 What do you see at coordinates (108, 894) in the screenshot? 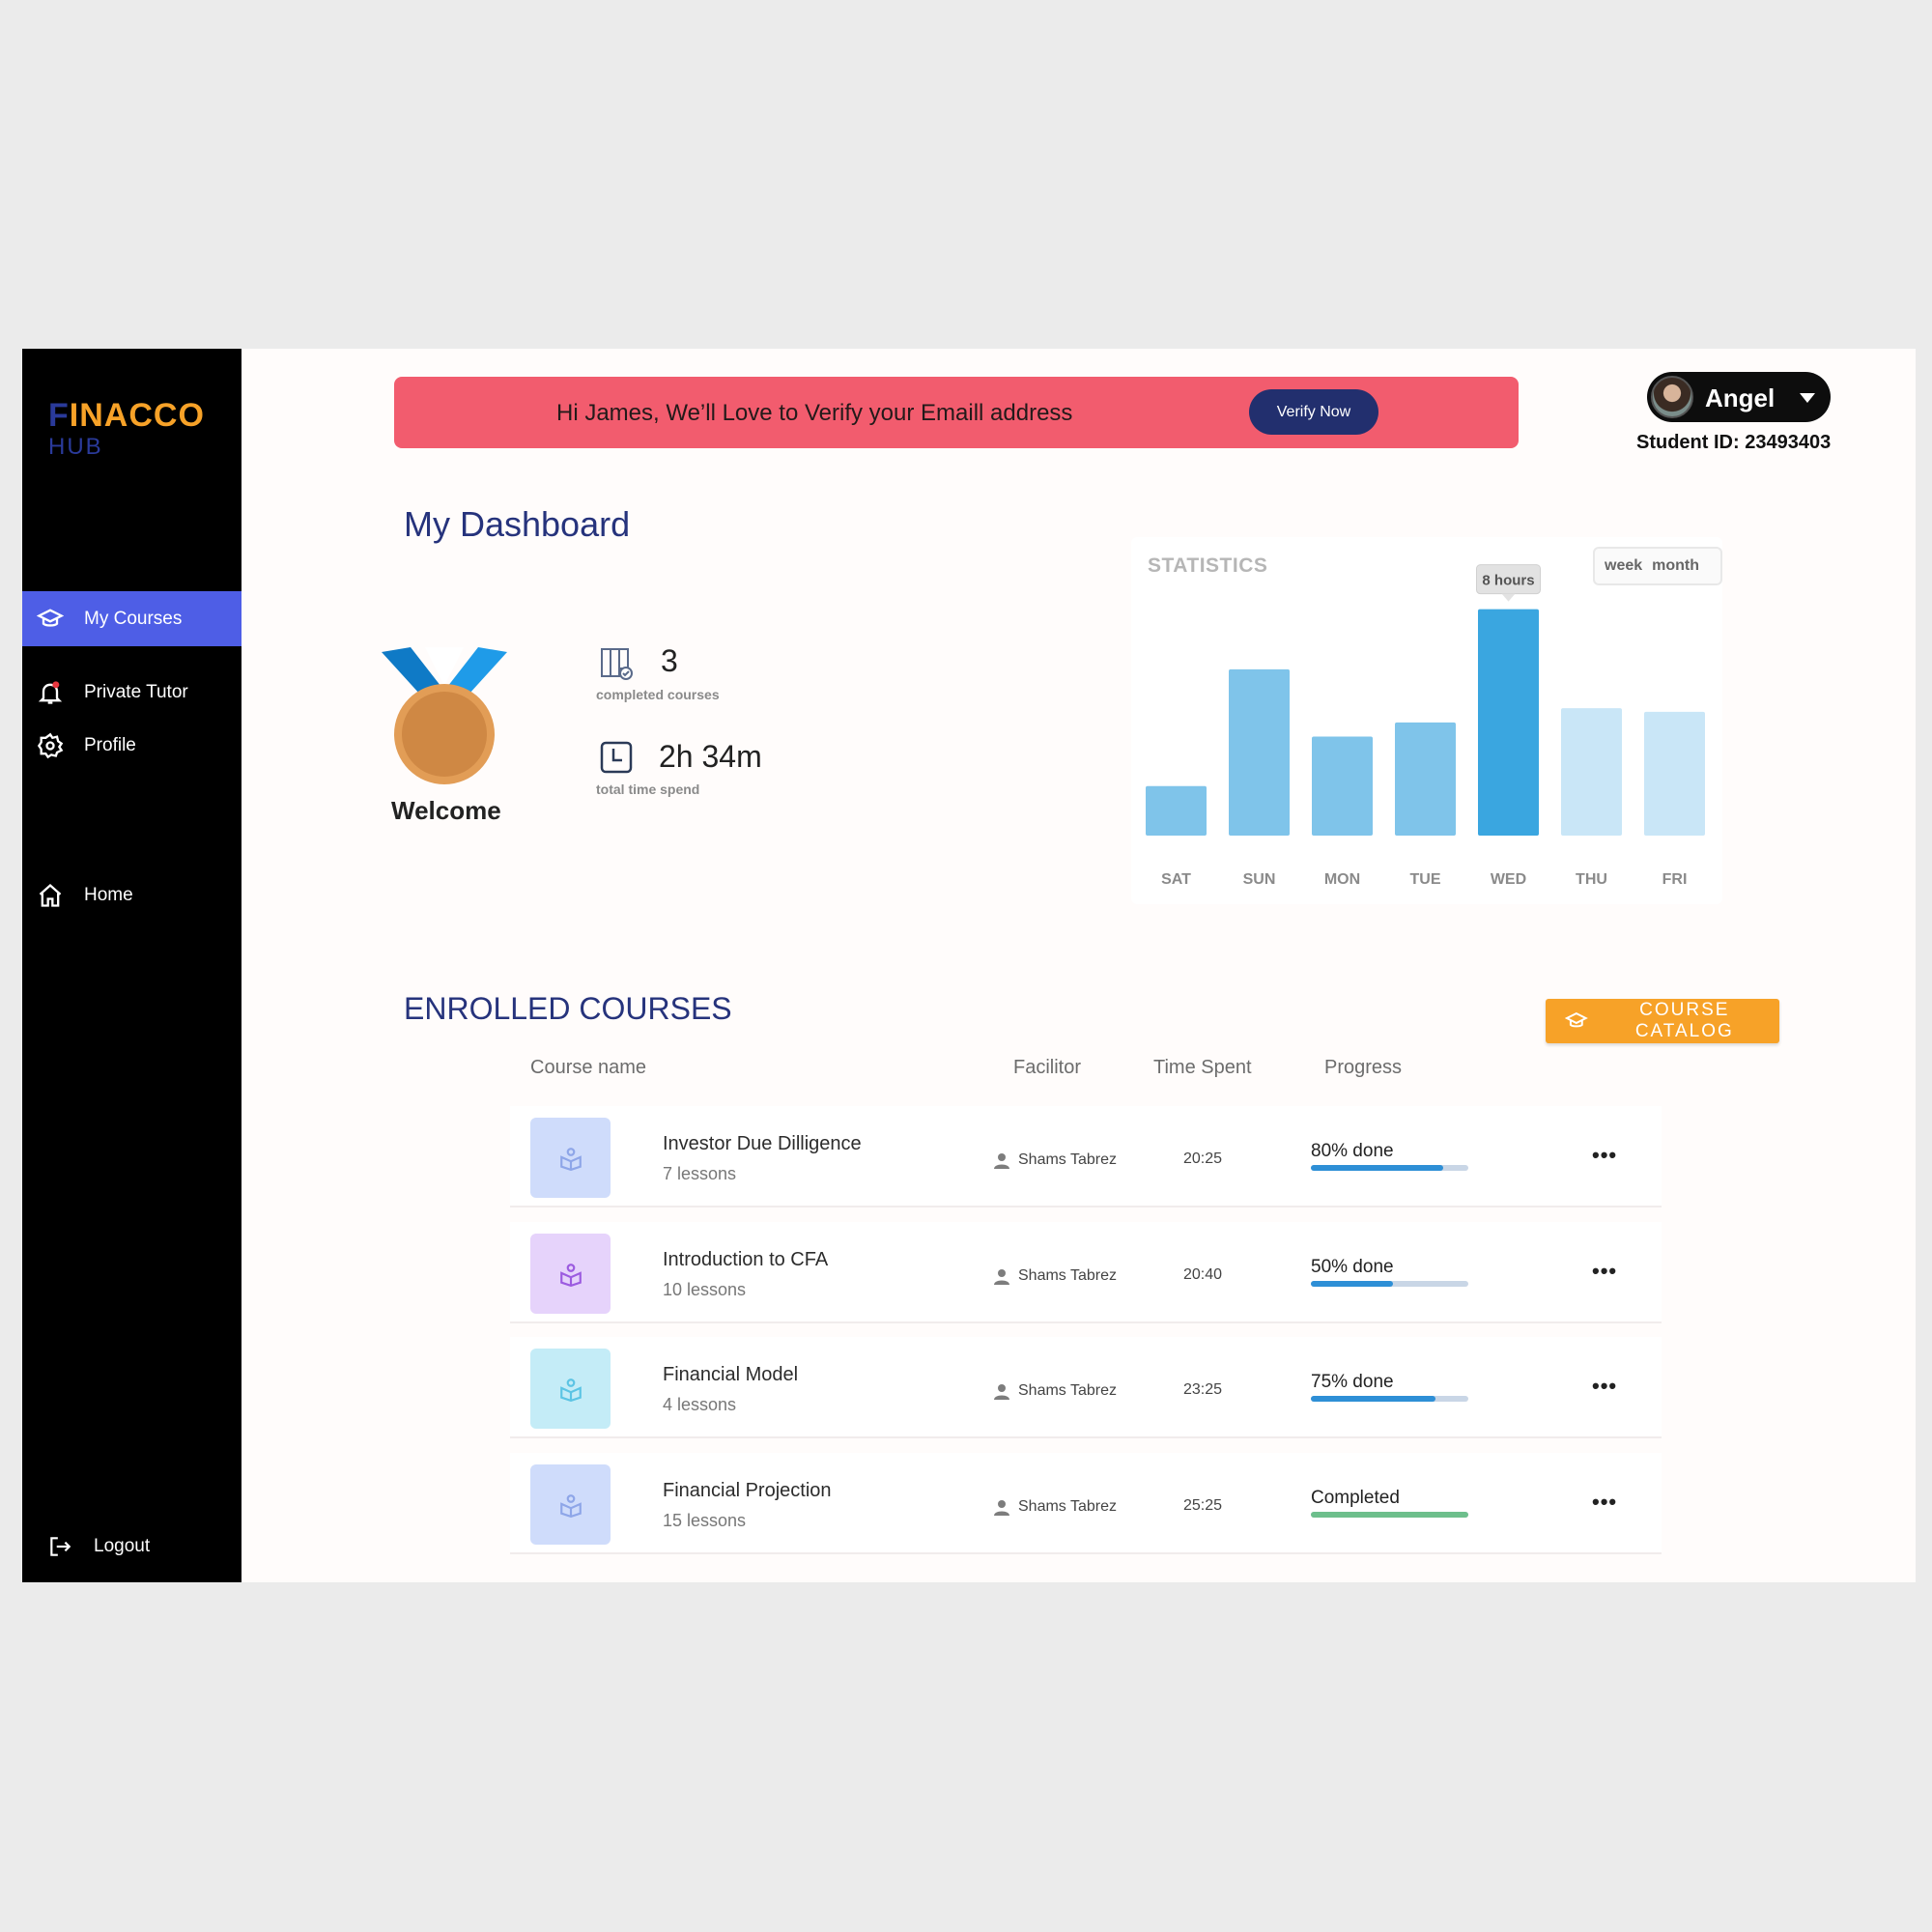
I see `sidebar-item-label: Home` at bounding box center [108, 894].